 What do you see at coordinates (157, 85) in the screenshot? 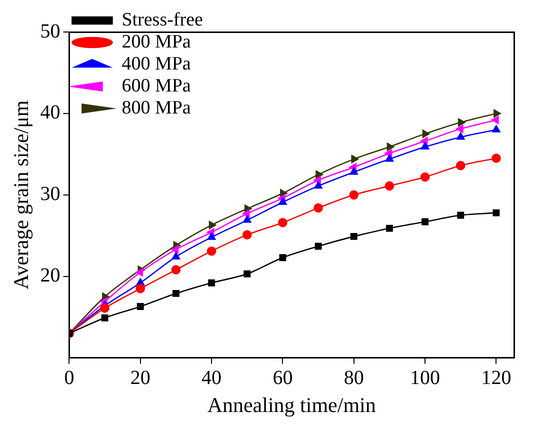
I see `legend-label: 600 MPa` at bounding box center [157, 85].